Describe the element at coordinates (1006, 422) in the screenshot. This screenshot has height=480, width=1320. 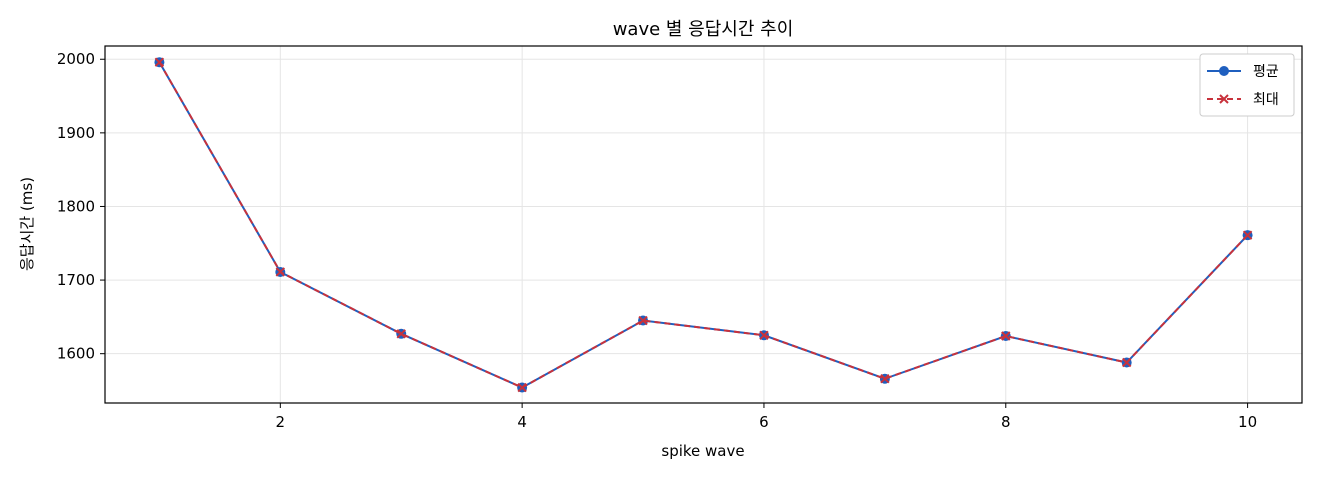
I see `x-tick-label: 8` at that location.